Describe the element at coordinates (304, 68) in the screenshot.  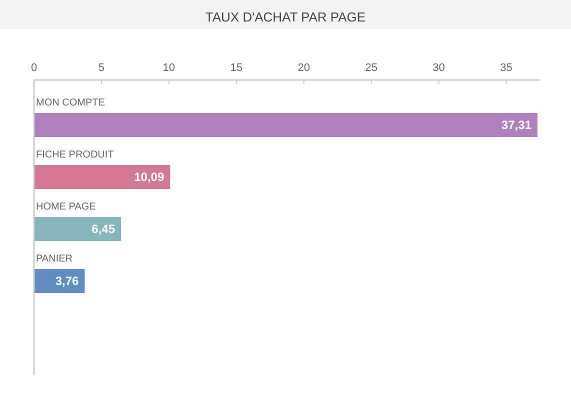
I see `x-tick-label: 20` at that location.